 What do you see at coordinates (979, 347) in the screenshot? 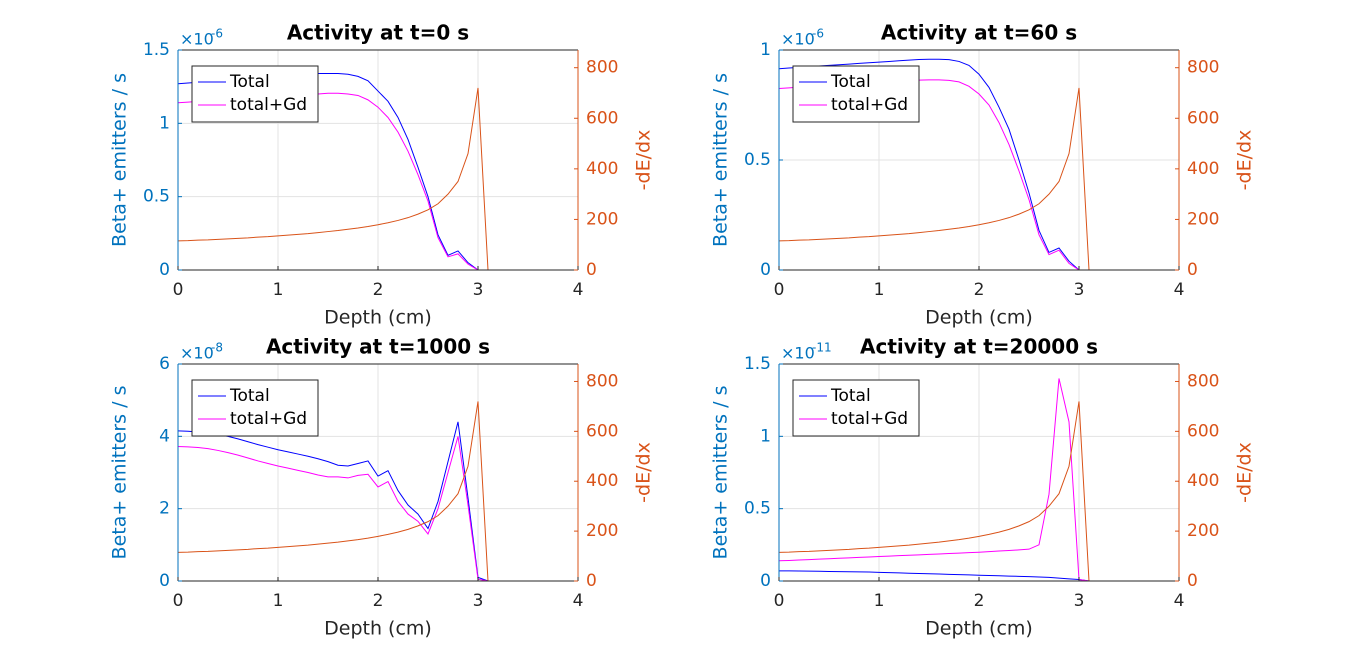
I see `chart-title: Activity at t=20000 s` at bounding box center [979, 347].